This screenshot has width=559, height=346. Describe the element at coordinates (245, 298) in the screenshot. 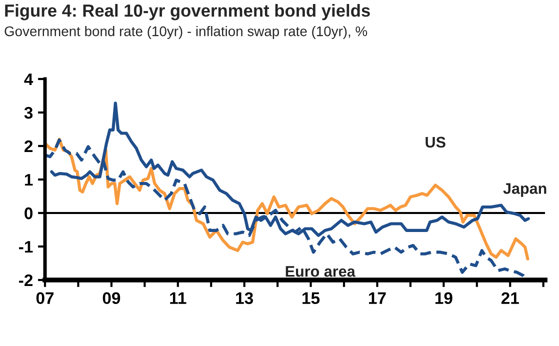

I see `x-tick-label: 13` at that location.